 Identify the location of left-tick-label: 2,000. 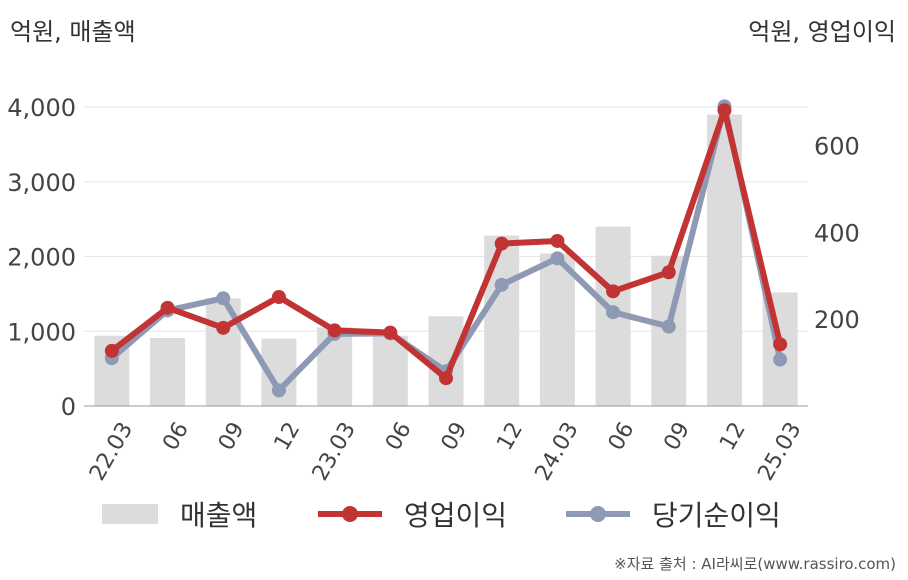
(41, 258).